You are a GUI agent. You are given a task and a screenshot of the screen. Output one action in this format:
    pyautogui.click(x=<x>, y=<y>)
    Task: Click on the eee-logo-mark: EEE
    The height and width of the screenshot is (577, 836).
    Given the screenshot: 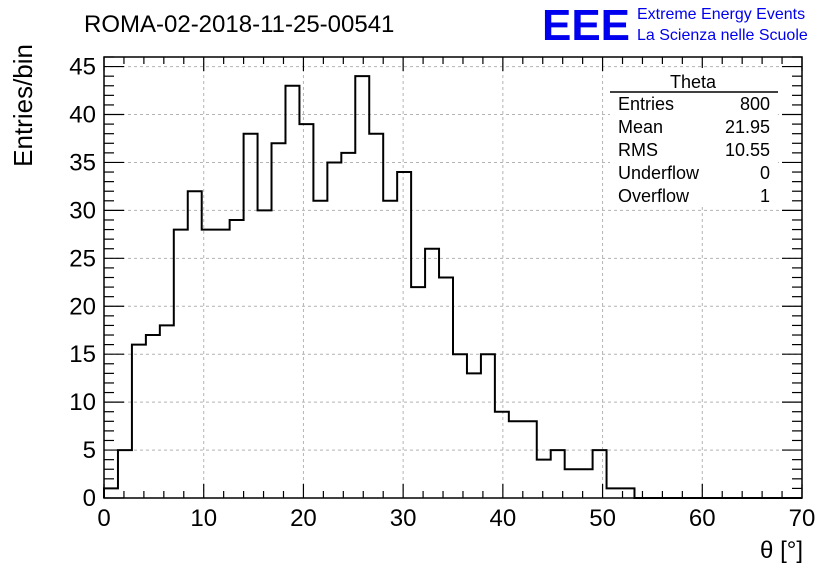 What is the action you would take?
    pyautogui.click(x=586, y=25)
    